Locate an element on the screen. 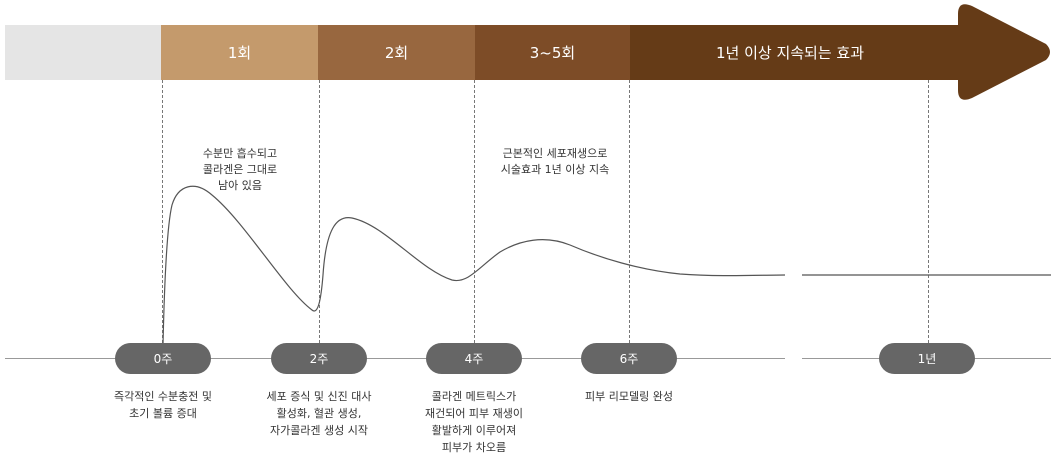 This screenshot has height=461, width=1056. timeline-pill-week6: 6주 is located at coordinates (629, 358).